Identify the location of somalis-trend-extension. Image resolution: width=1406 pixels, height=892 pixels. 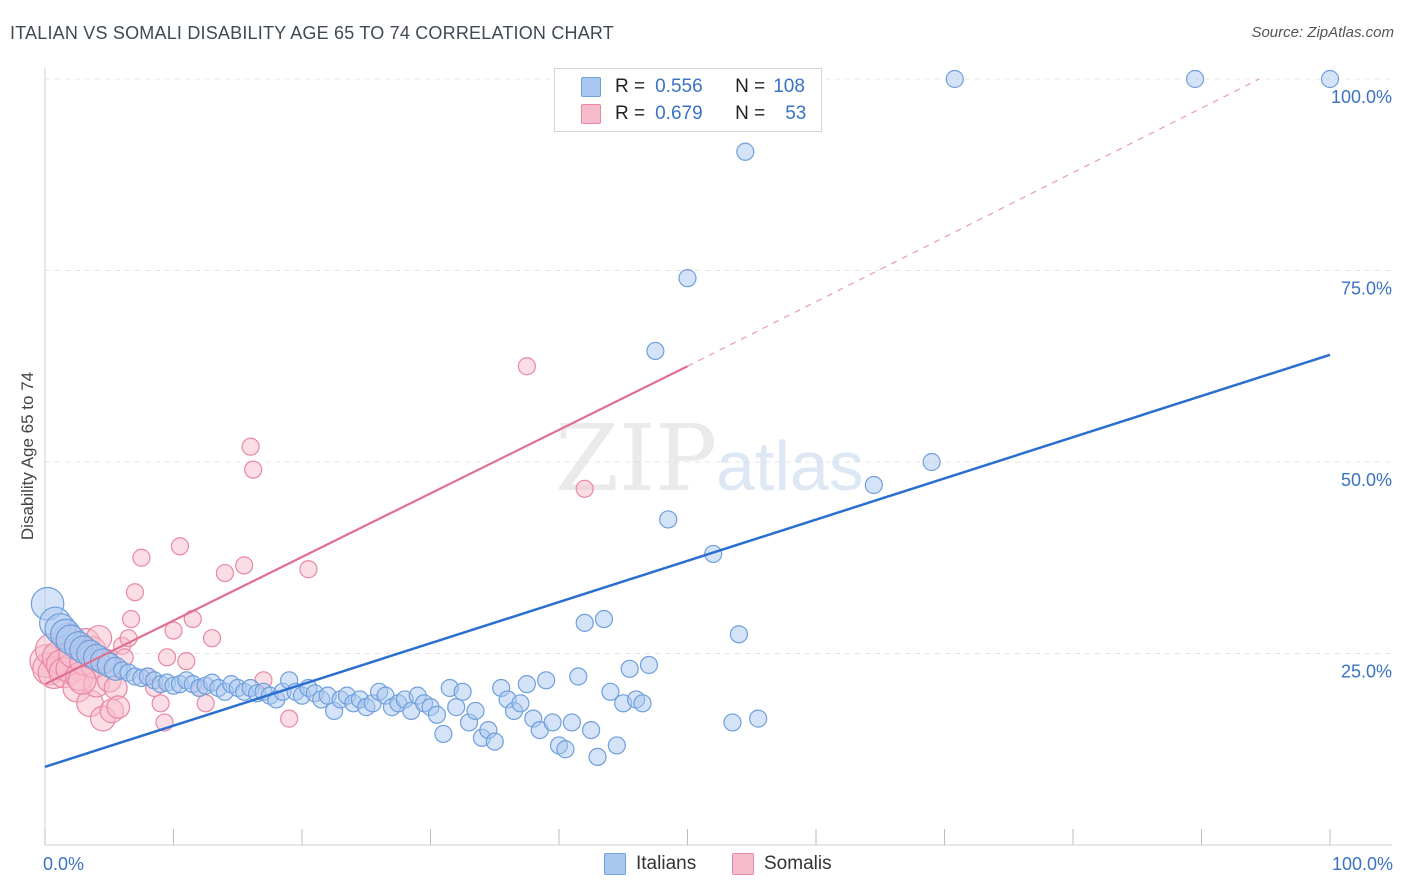
(973, 222).